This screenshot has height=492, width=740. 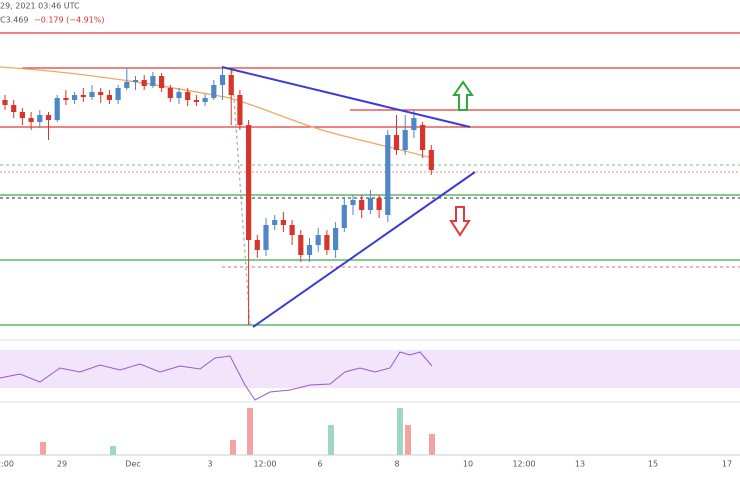 I want to click on x-tick-label: 8, so click(x=396, y=464).